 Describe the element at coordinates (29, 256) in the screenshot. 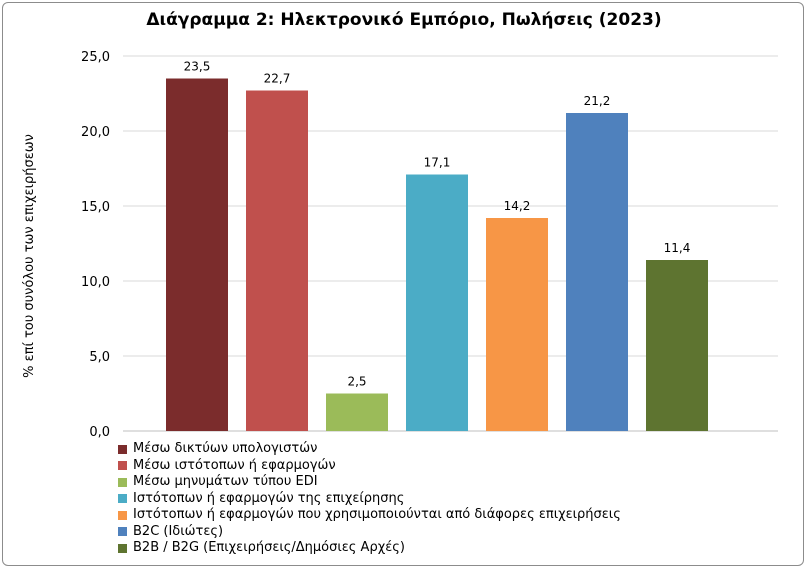

I see `y-axis-title: % επί του συνόλου των επιχειρήσεων` at that location.